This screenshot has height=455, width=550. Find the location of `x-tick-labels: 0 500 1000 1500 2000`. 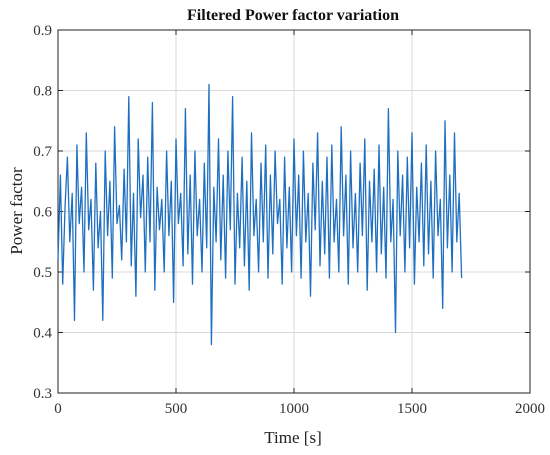

x-tick-labels: 0 500 1000 1500 2000 is located at coordinates (299, 409).